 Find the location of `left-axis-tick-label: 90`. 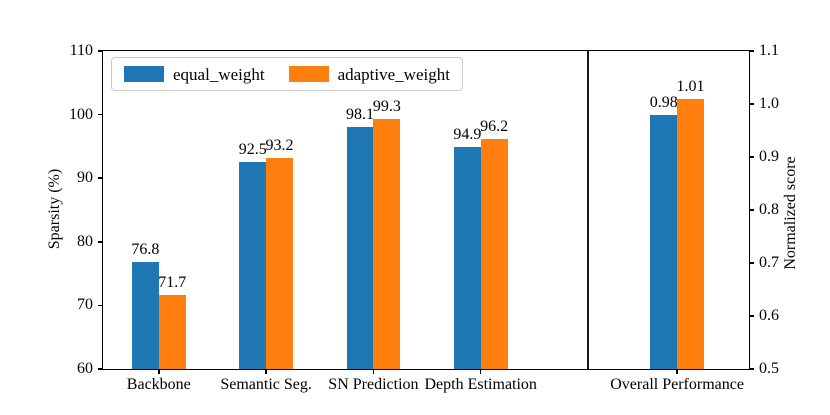

left-axis-tick-label: 90 is located at coordinates (85, 178).